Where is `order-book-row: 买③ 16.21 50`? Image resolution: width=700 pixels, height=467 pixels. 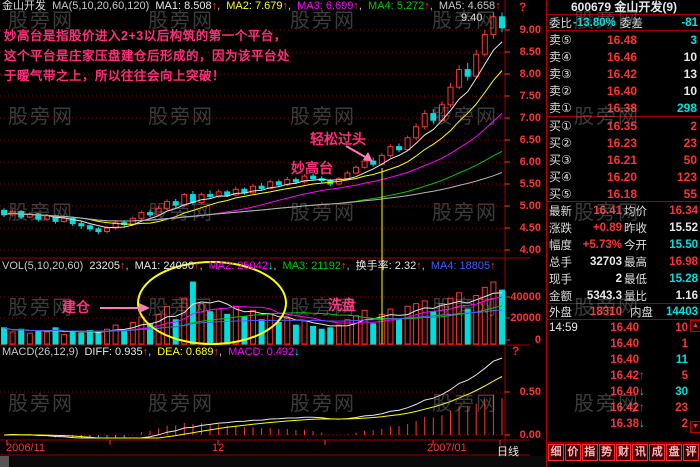
order-book-row: 买③ 16.21 50 is located at coordinates (623, 159).